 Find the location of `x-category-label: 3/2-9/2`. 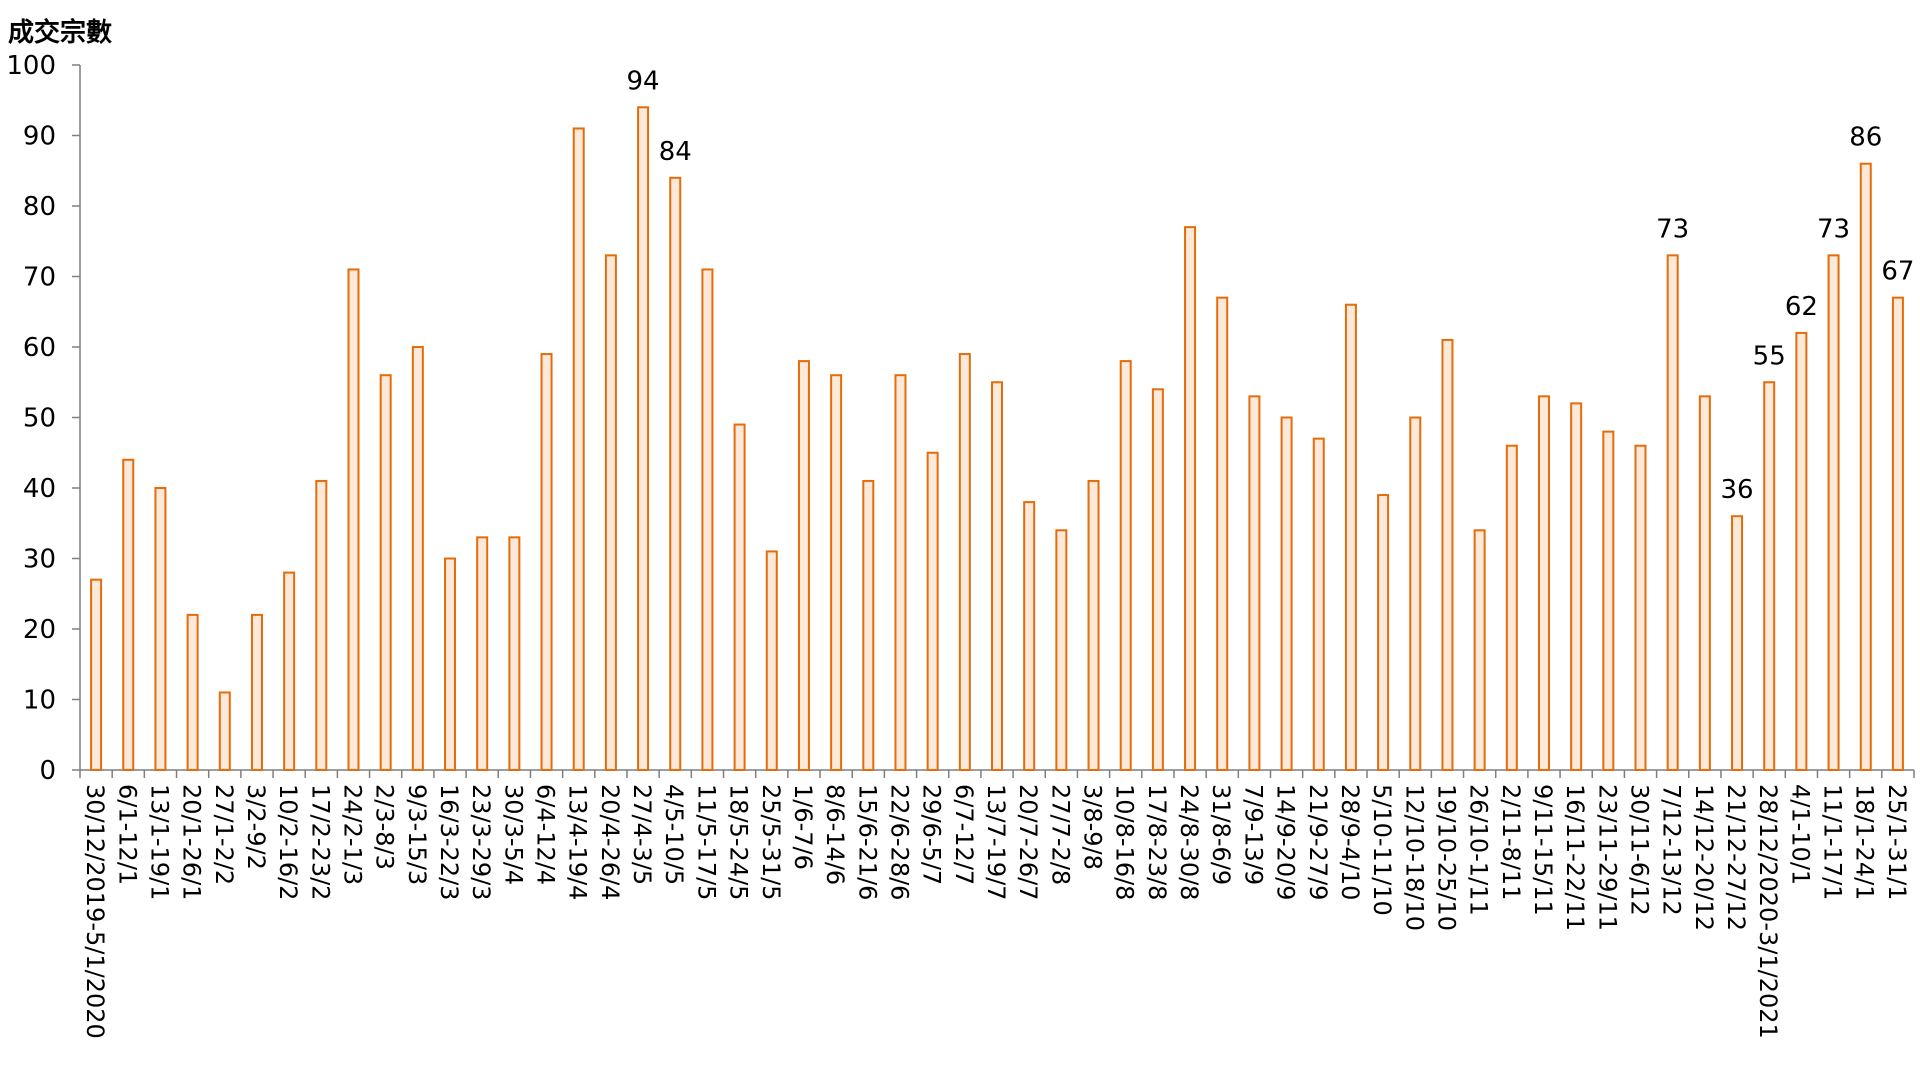

x-category-label: 3/2-9/2 is located at coordinates (256, 827).